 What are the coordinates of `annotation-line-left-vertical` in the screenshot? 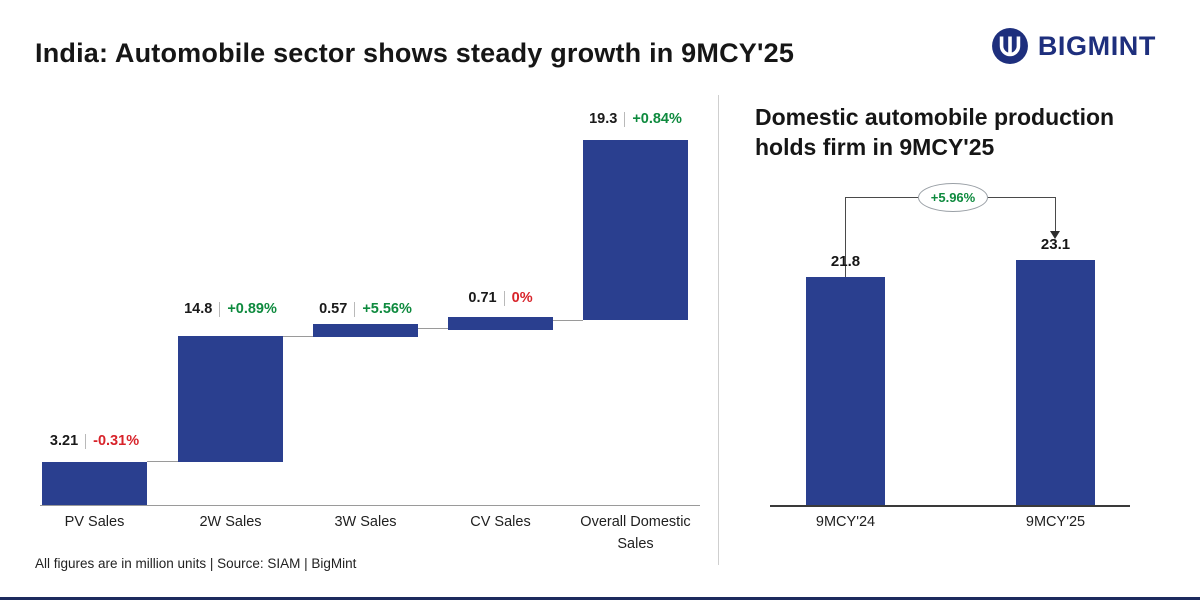 It's located at (845, 237).